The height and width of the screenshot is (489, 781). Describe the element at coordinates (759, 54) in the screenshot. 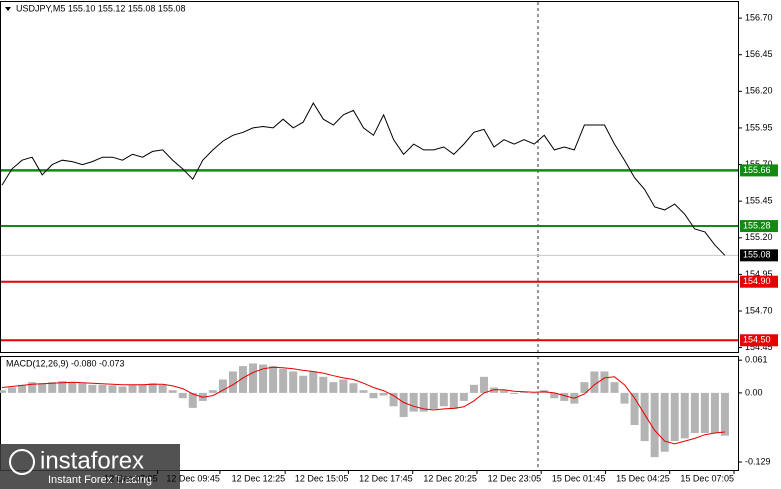

I see `y-tick-label: 156.45` at that location.